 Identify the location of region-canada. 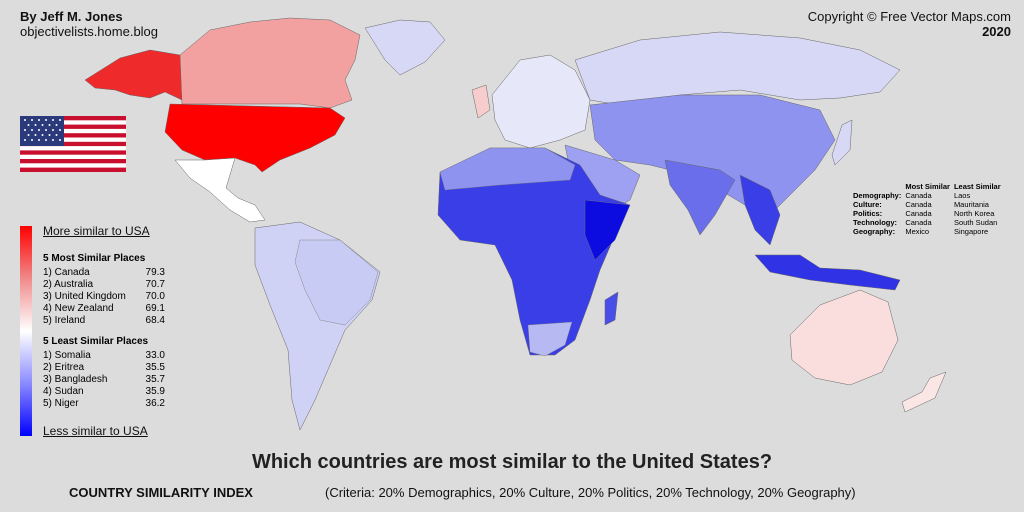
(270, 63).